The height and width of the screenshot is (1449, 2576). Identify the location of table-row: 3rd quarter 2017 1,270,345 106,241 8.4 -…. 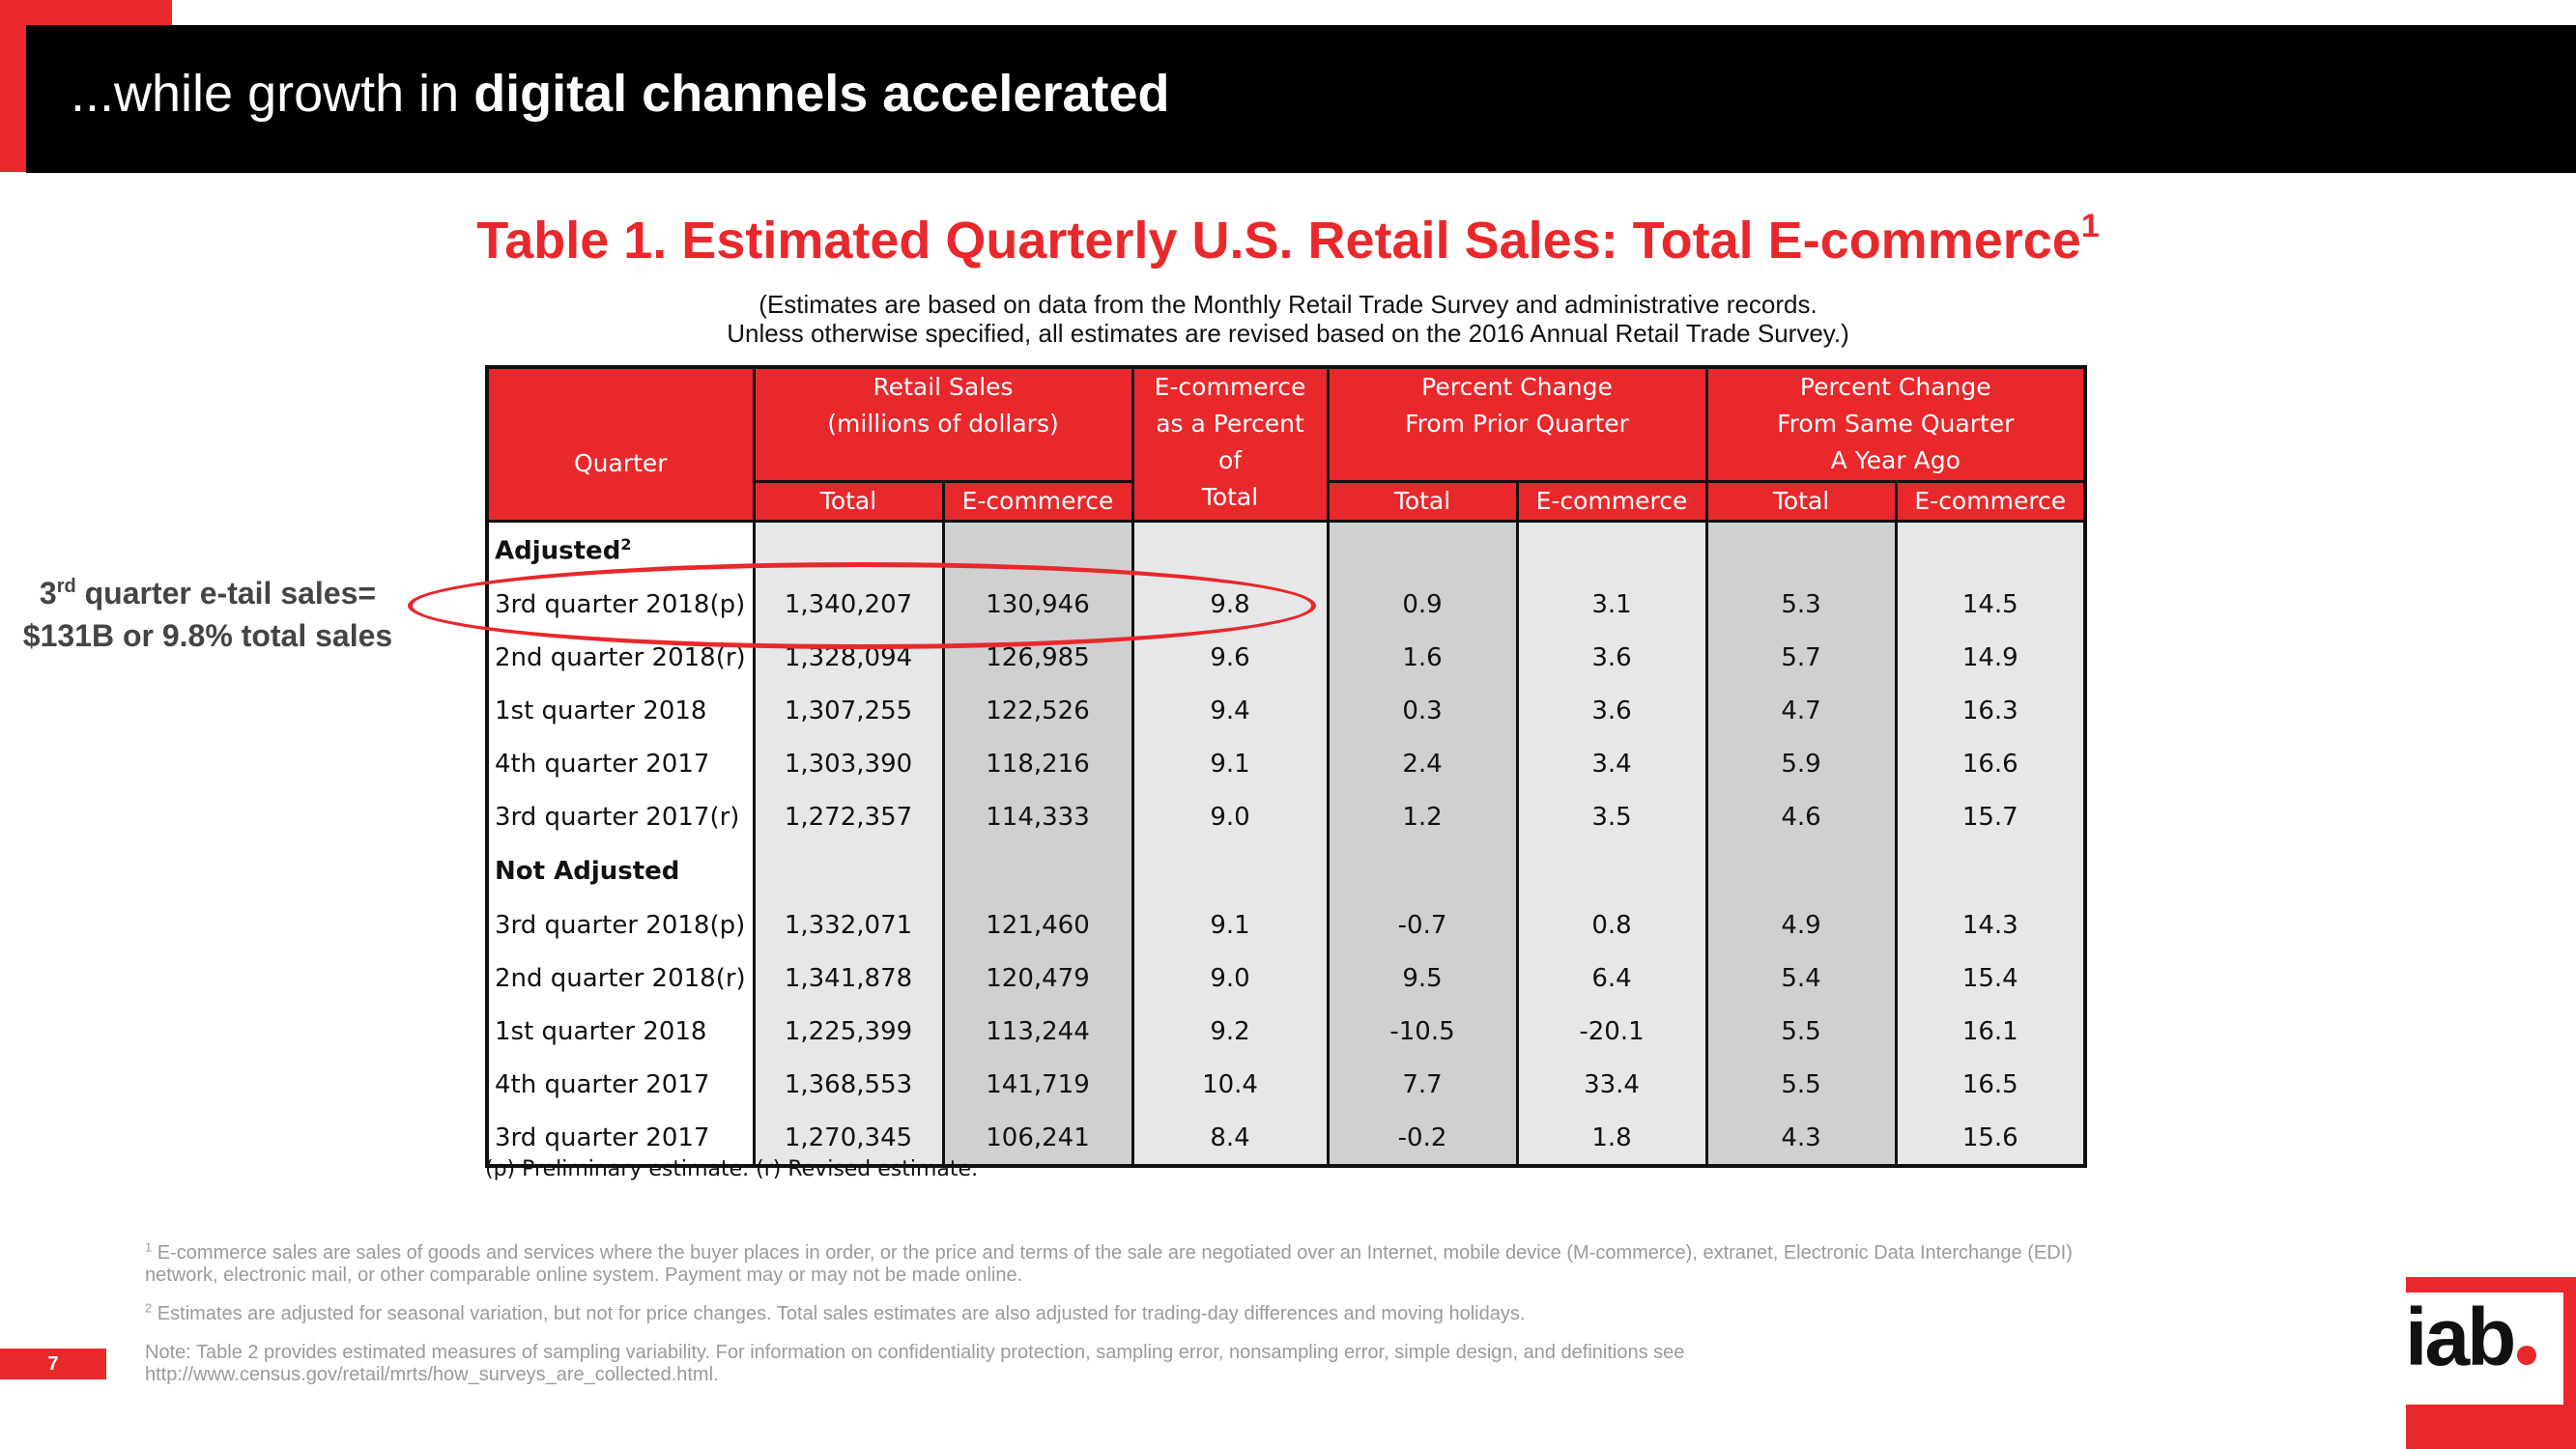
(1286, 1138).